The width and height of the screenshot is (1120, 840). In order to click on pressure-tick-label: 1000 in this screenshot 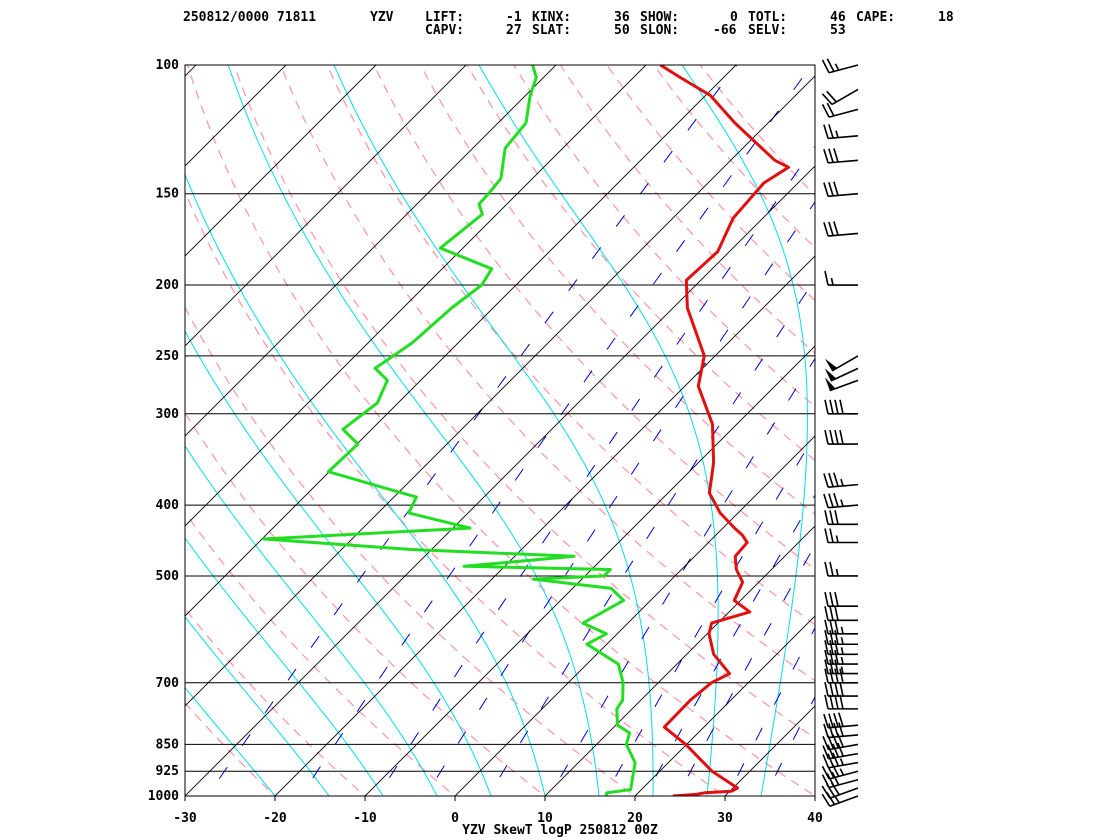, I will do `click(163, 796)`.